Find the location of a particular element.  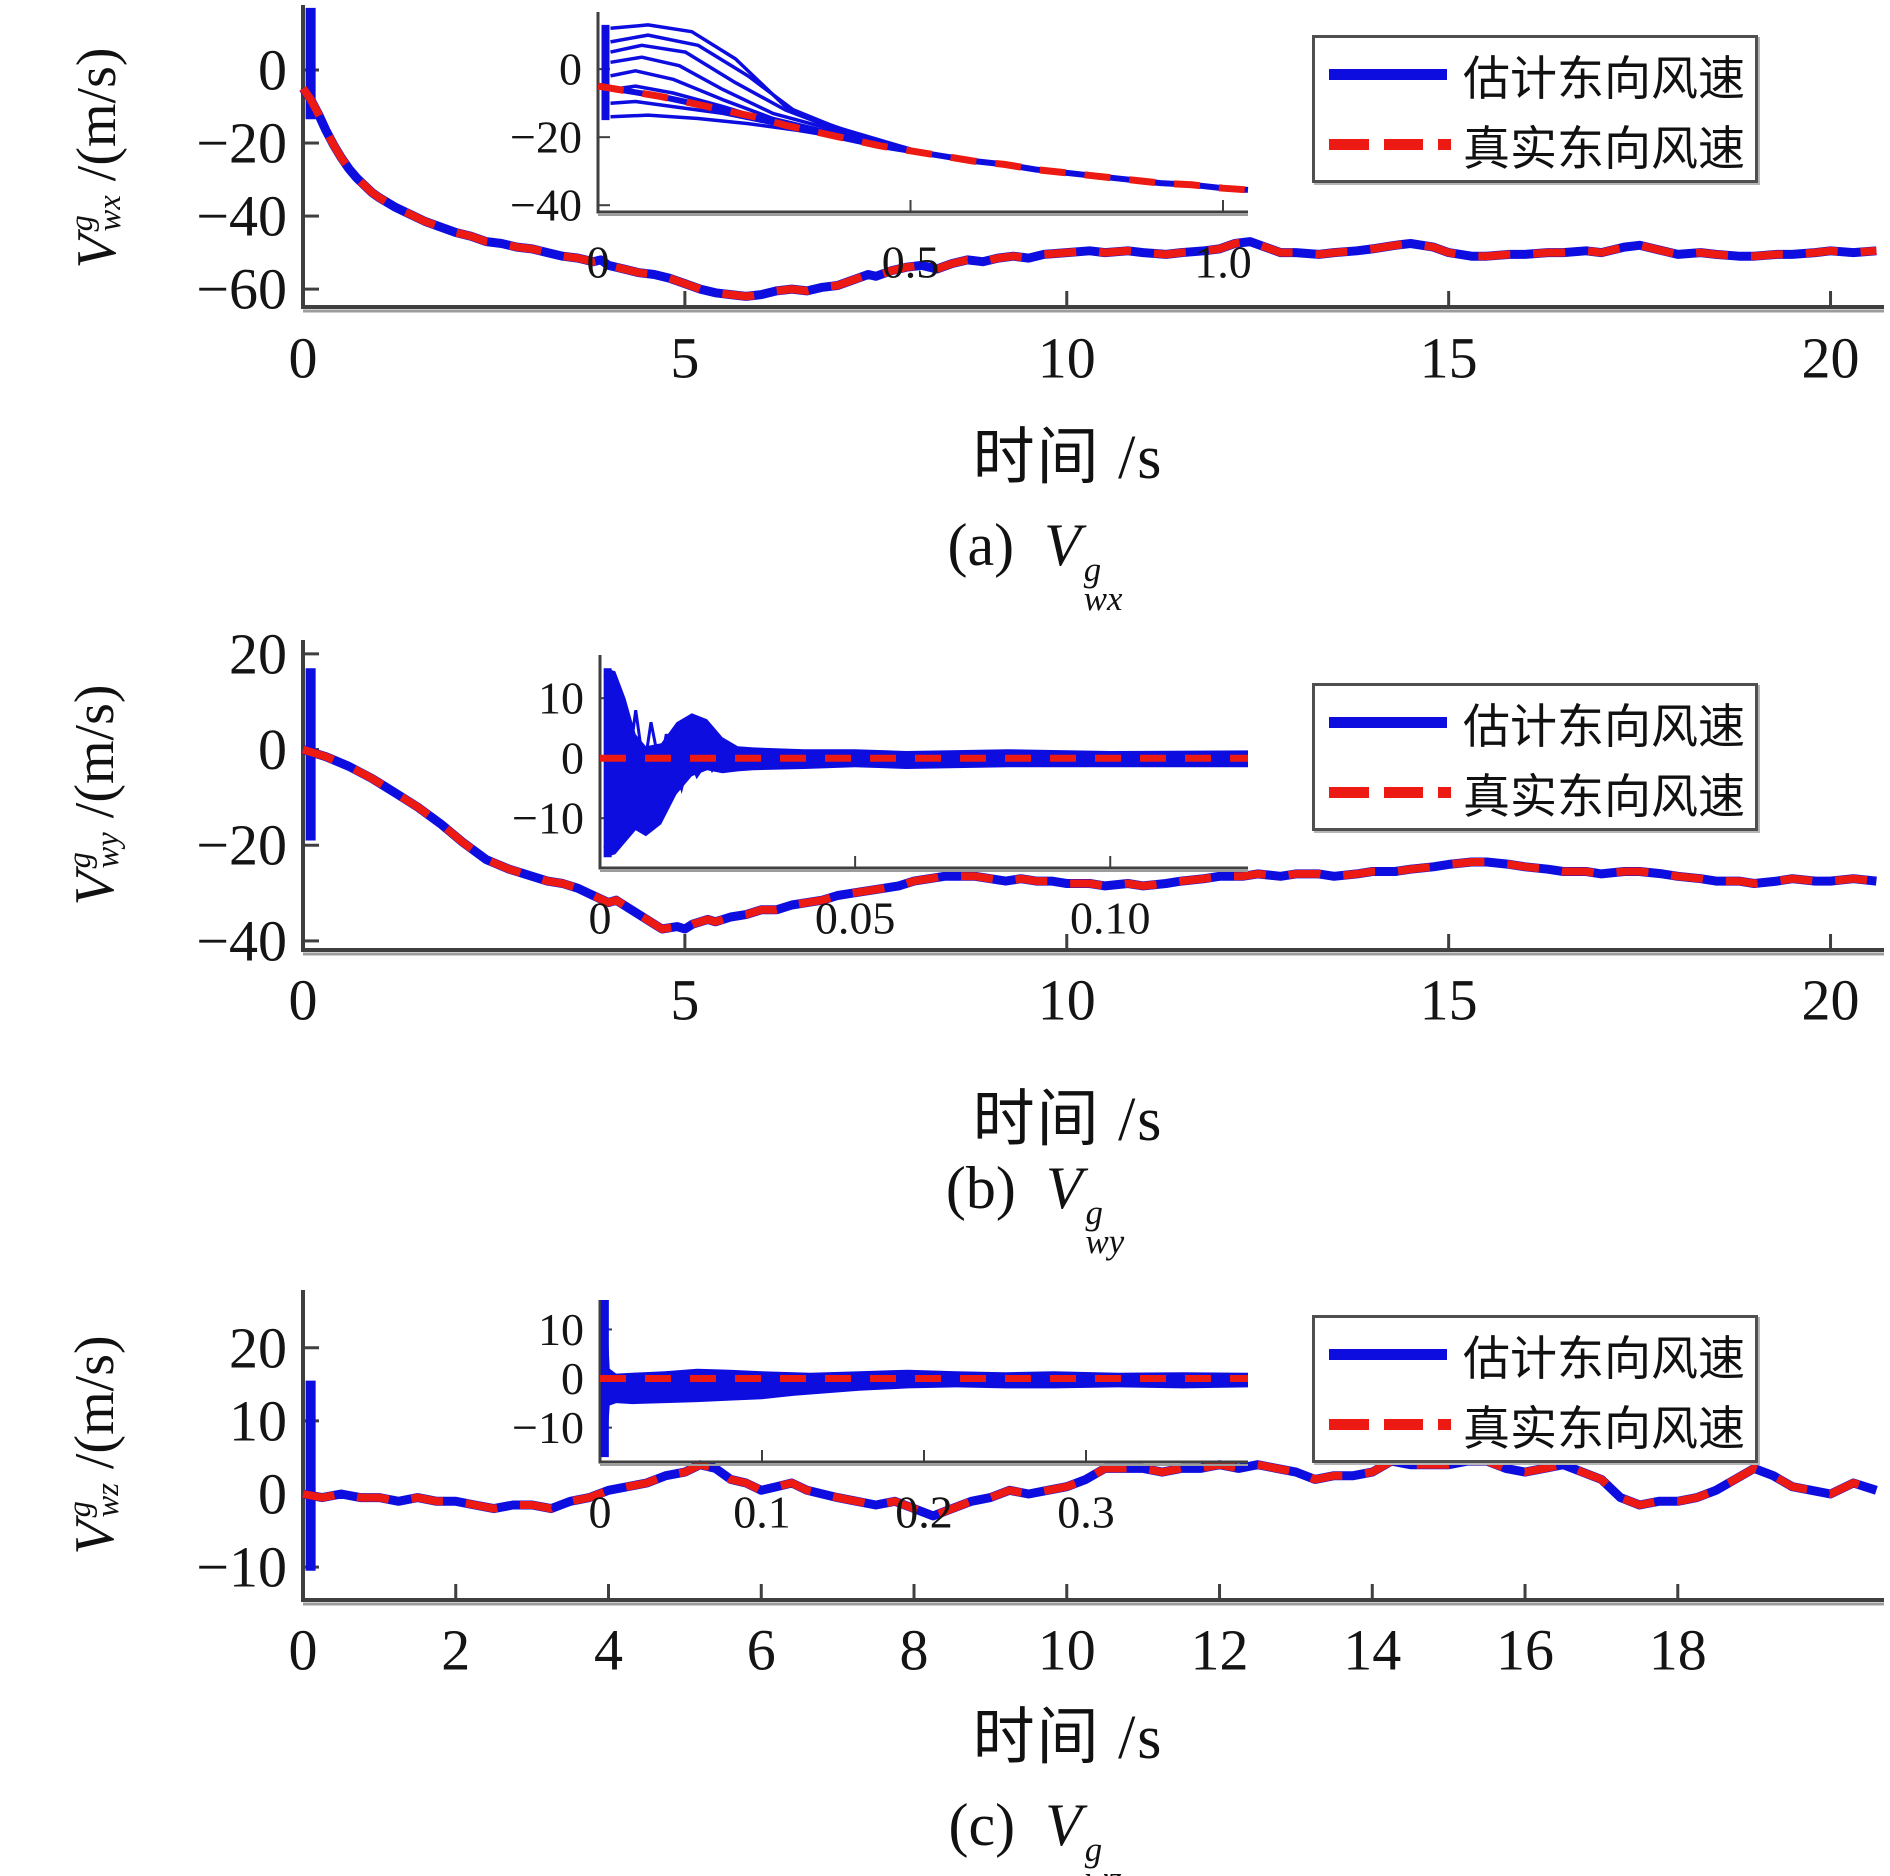

legend-c: 估计东向风速 真实东向风速 is located at coordinates (1535, 1389).